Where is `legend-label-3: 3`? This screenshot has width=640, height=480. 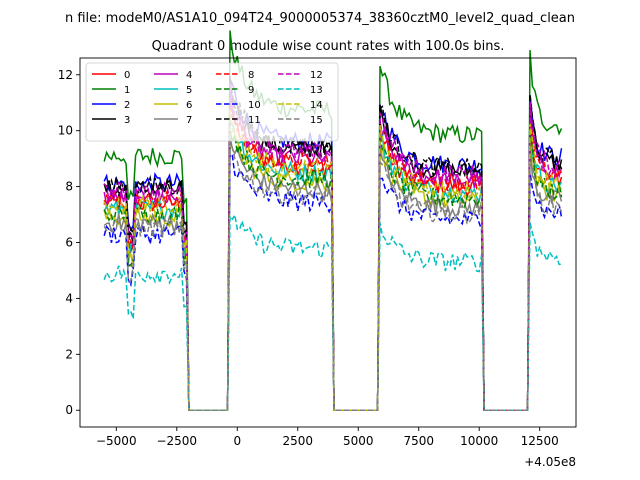 legend-label-3: 3 is located at coordinates (127, 120).